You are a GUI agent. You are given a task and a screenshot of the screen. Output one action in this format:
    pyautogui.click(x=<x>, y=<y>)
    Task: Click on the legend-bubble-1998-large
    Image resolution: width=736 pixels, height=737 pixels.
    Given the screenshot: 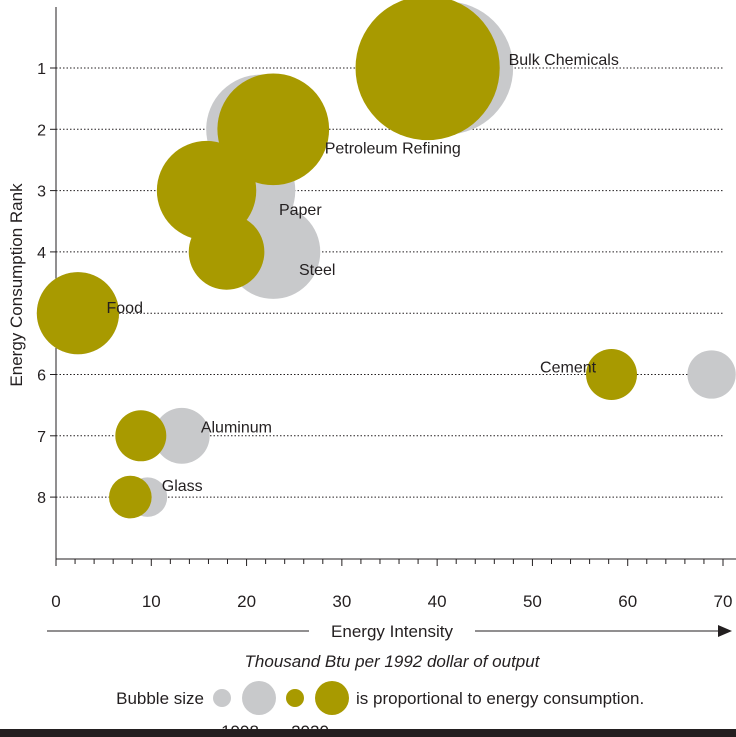 What is the action you would take?
    pyautogui.click(x=259, y=698)
    